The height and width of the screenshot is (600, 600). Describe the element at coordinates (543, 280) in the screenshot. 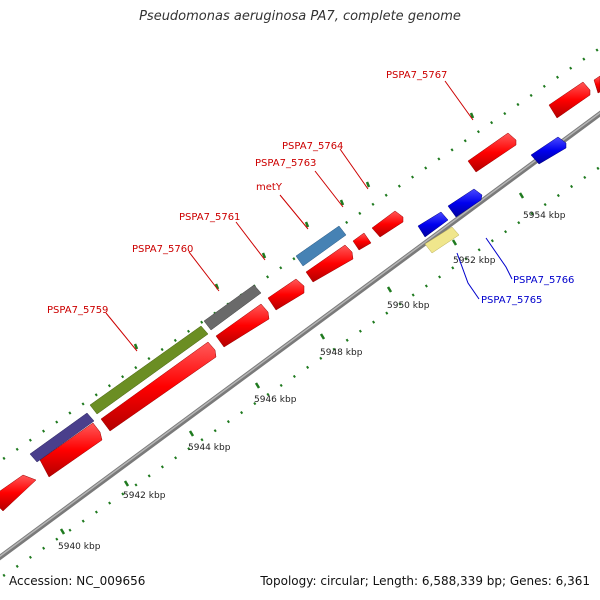

I see `gene-label: PSPA7_5766` at that location.